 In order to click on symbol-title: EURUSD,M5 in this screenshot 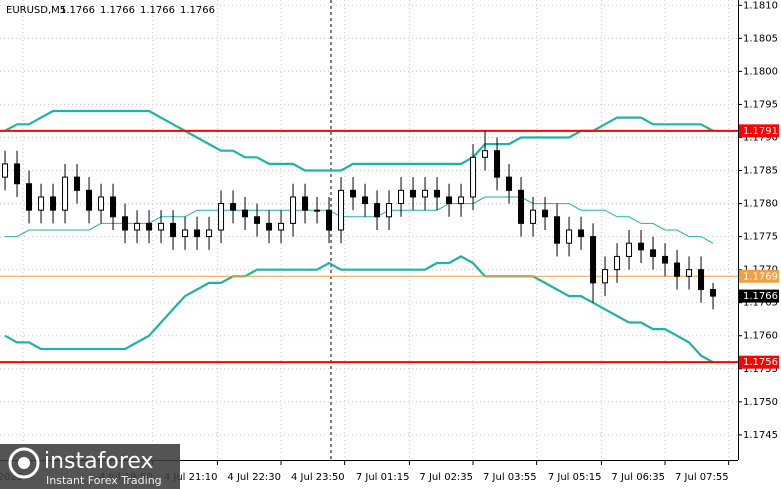, I will do `click(36, 10)`.